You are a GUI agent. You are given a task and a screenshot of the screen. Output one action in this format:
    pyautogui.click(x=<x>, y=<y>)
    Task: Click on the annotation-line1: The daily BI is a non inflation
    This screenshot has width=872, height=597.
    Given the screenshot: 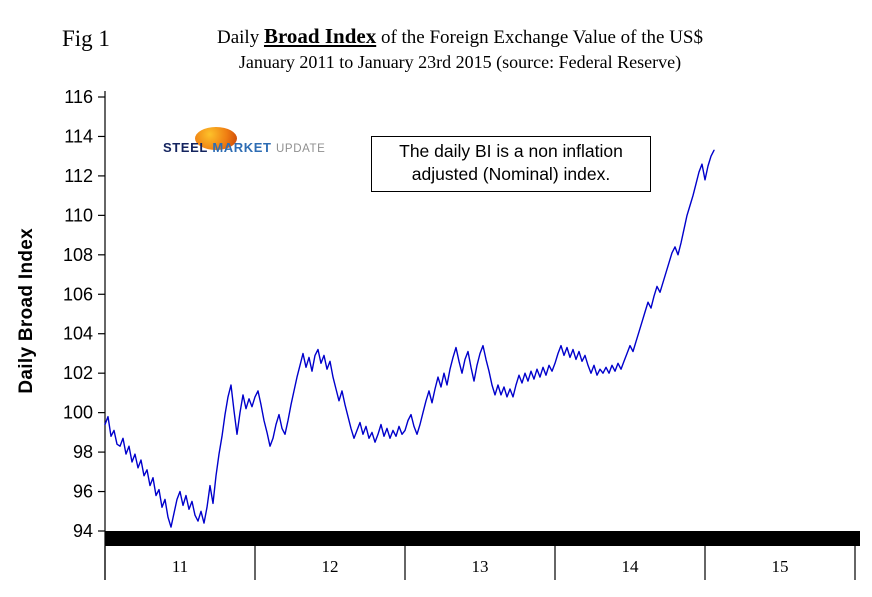 What is the action you would take?
    pyautogui.click(x=511, y=151)
    